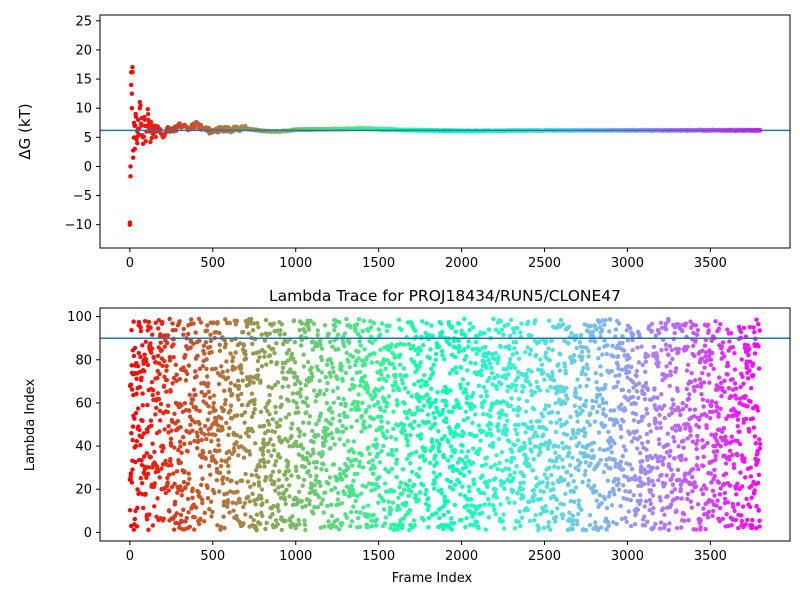 This screenshot has height=600, width=800. What do you see at coordinates (426, 259) in the screenshot?
I see `delta-g-x-ticks: 0 500 1000 1500 2000 2500 3000 3500` at bounding box center [426, 259].